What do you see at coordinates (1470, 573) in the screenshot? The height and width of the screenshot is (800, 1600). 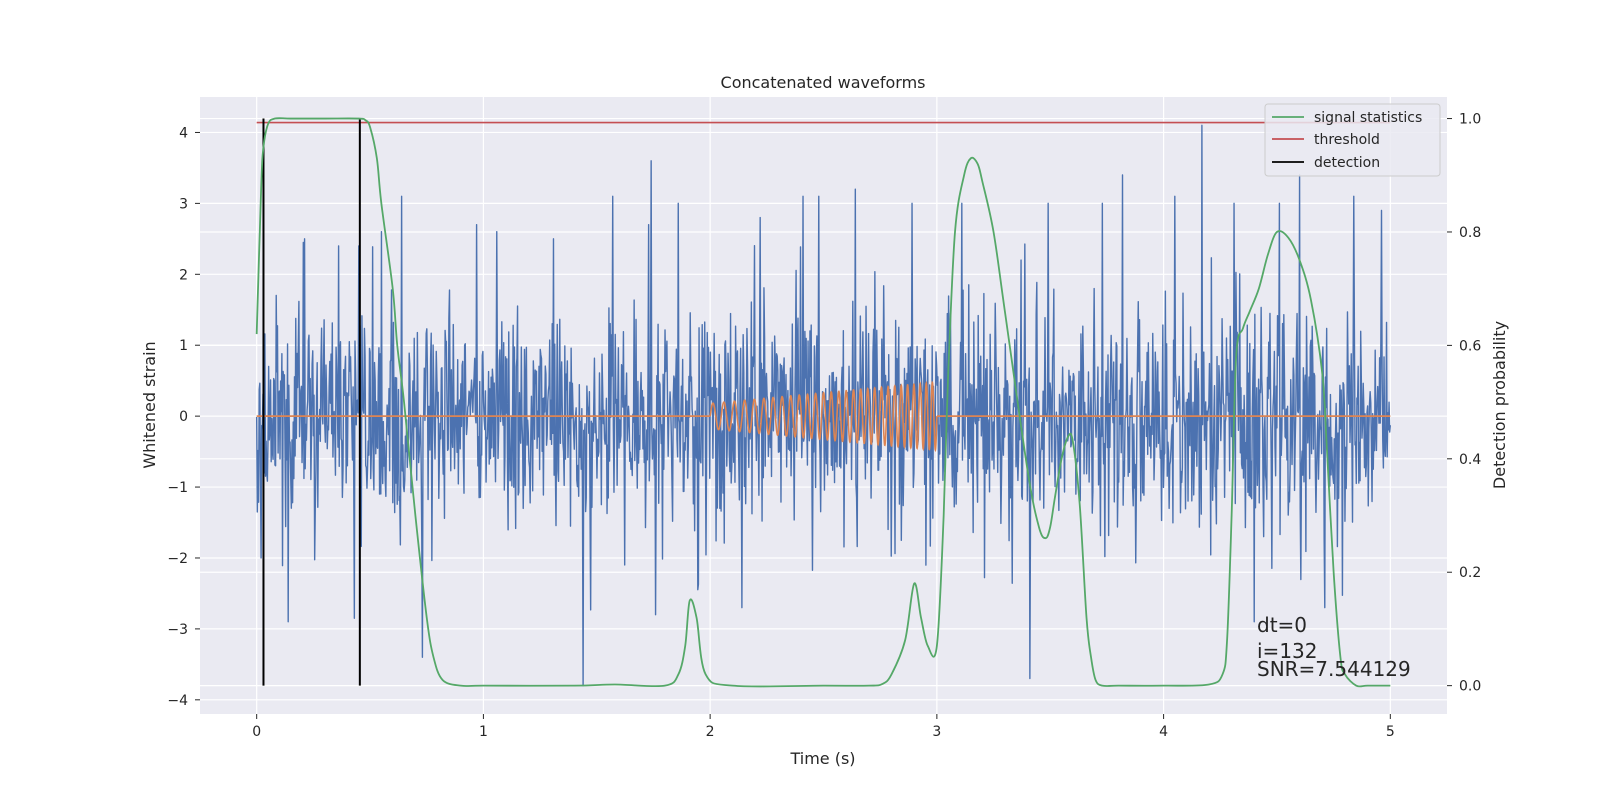 I see `y2-tick-label: 0.2` at bounding box center [1470, 573].